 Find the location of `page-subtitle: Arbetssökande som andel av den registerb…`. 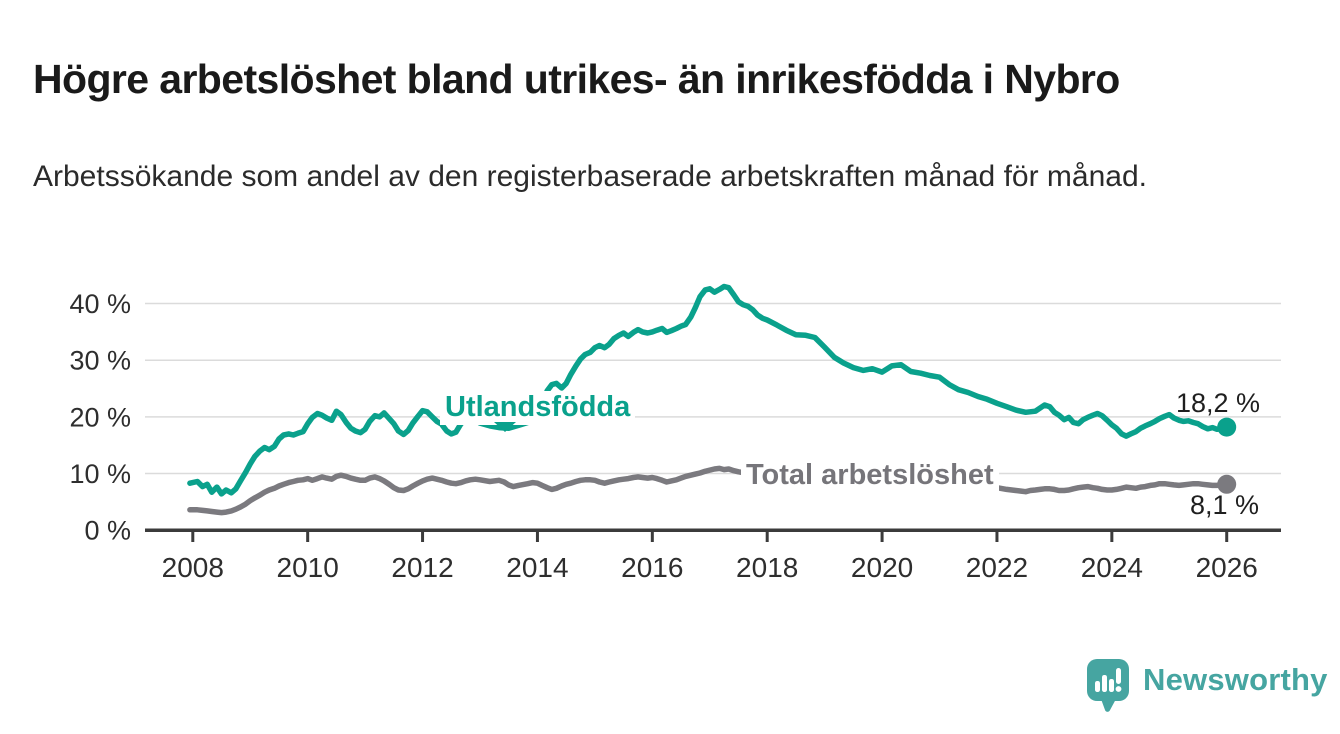

page-subtitle: Arbetssökande som andel av den registerb… is located at coordinates (590, 176).